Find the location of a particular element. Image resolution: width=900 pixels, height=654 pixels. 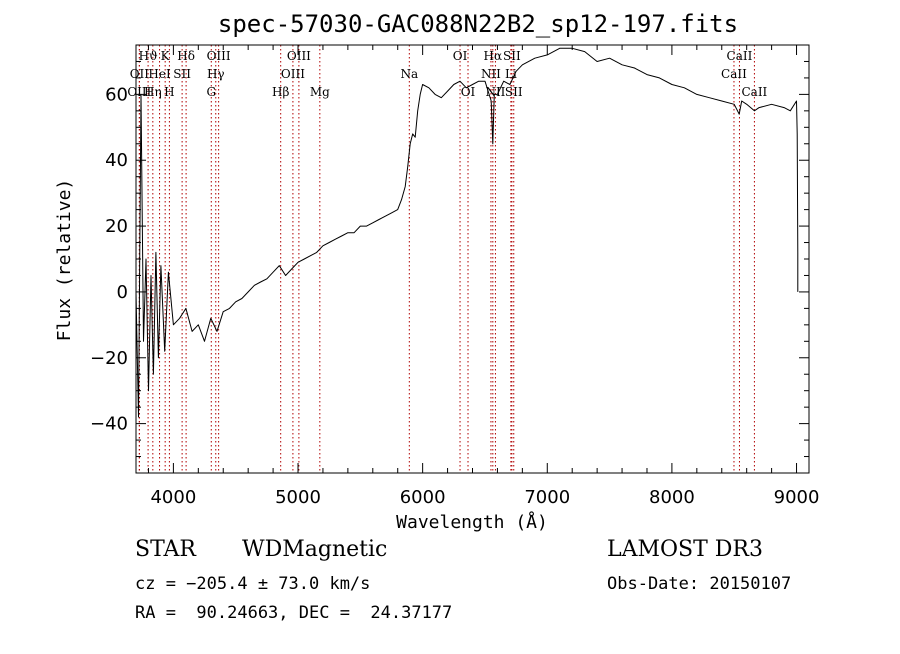

x-tick-label: 5000 is located at coordinates (298, 497).